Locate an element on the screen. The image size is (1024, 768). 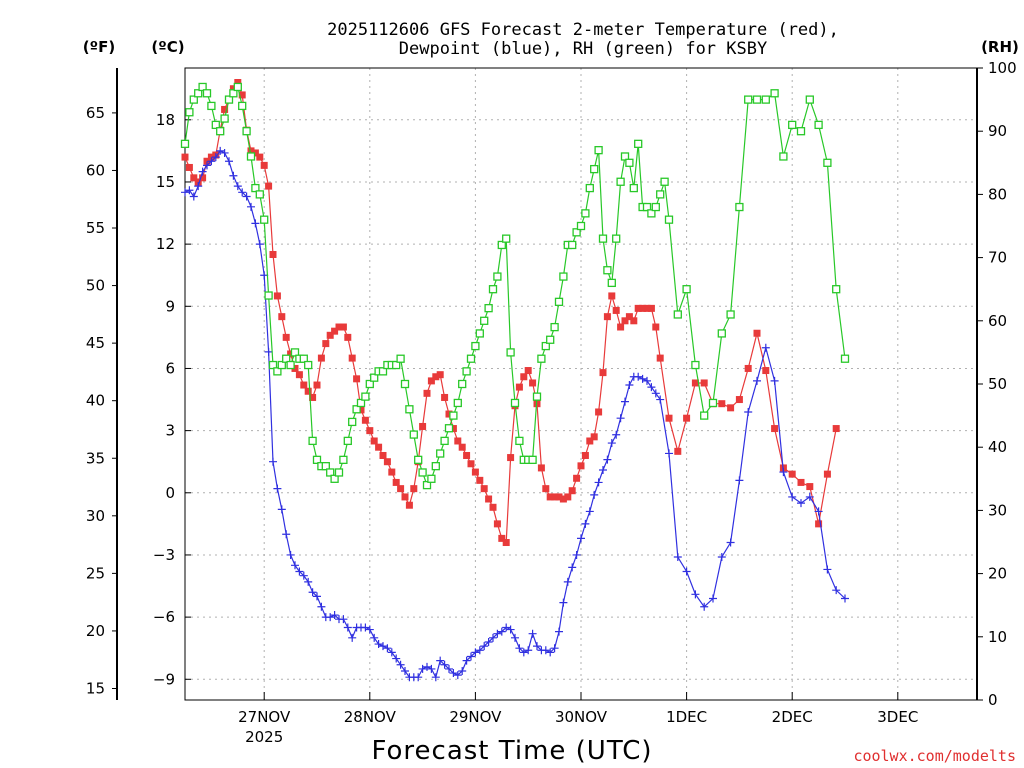
celsius-unit-label: (ºC) is located at coordinates (167, 47).